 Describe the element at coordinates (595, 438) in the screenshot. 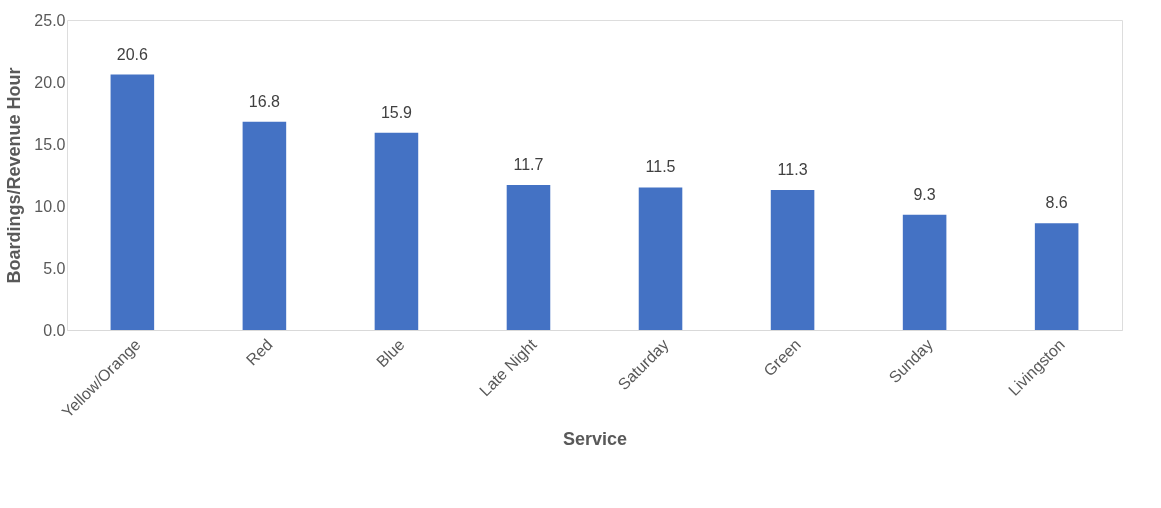

I see `x-axis-title: Service` at that location.